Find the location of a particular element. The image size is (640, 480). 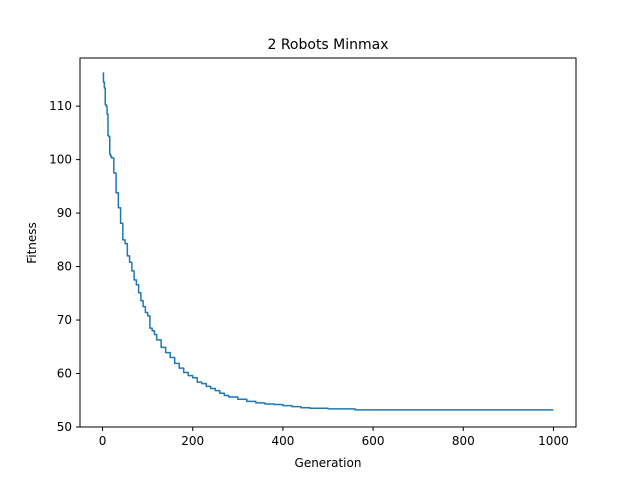

y-tick-label: 90 is located at coordinates (64, 213).